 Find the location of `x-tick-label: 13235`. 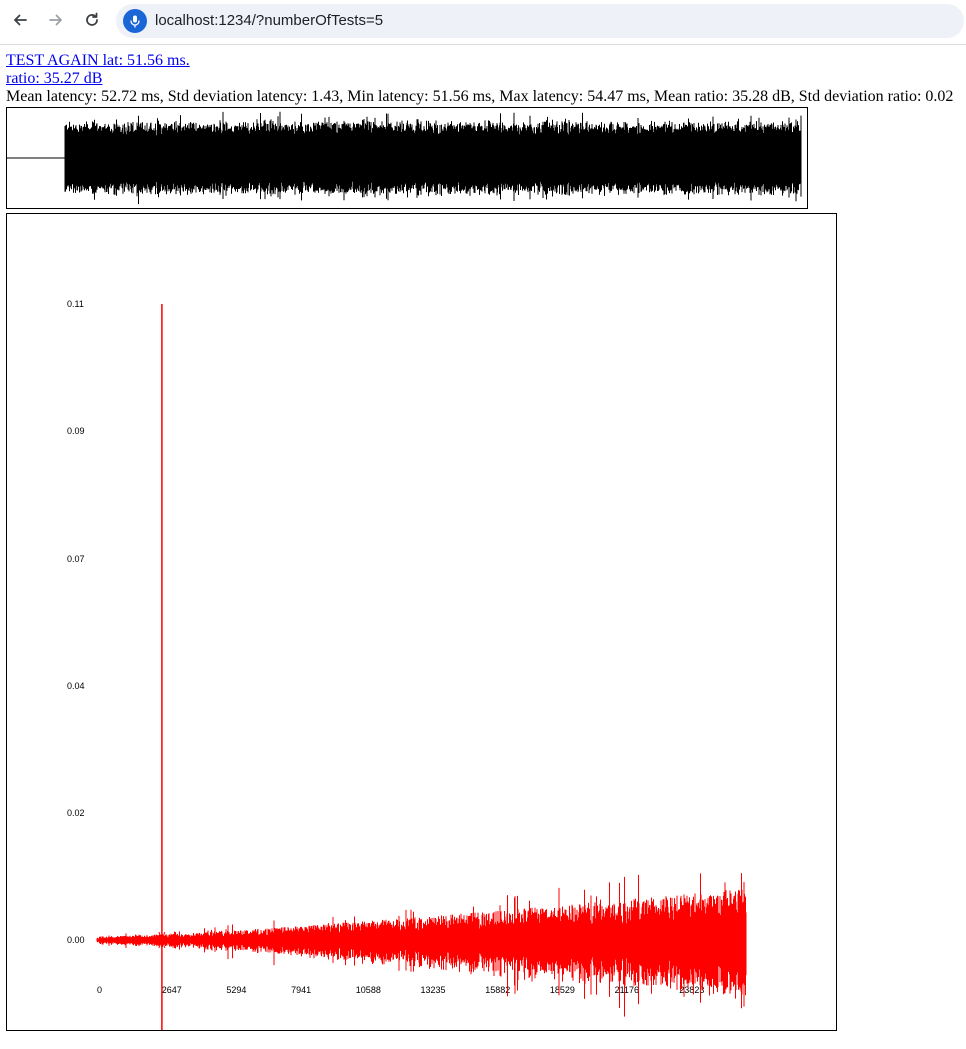

x-tick-label: 13235 is located at coordinates (433, 990).